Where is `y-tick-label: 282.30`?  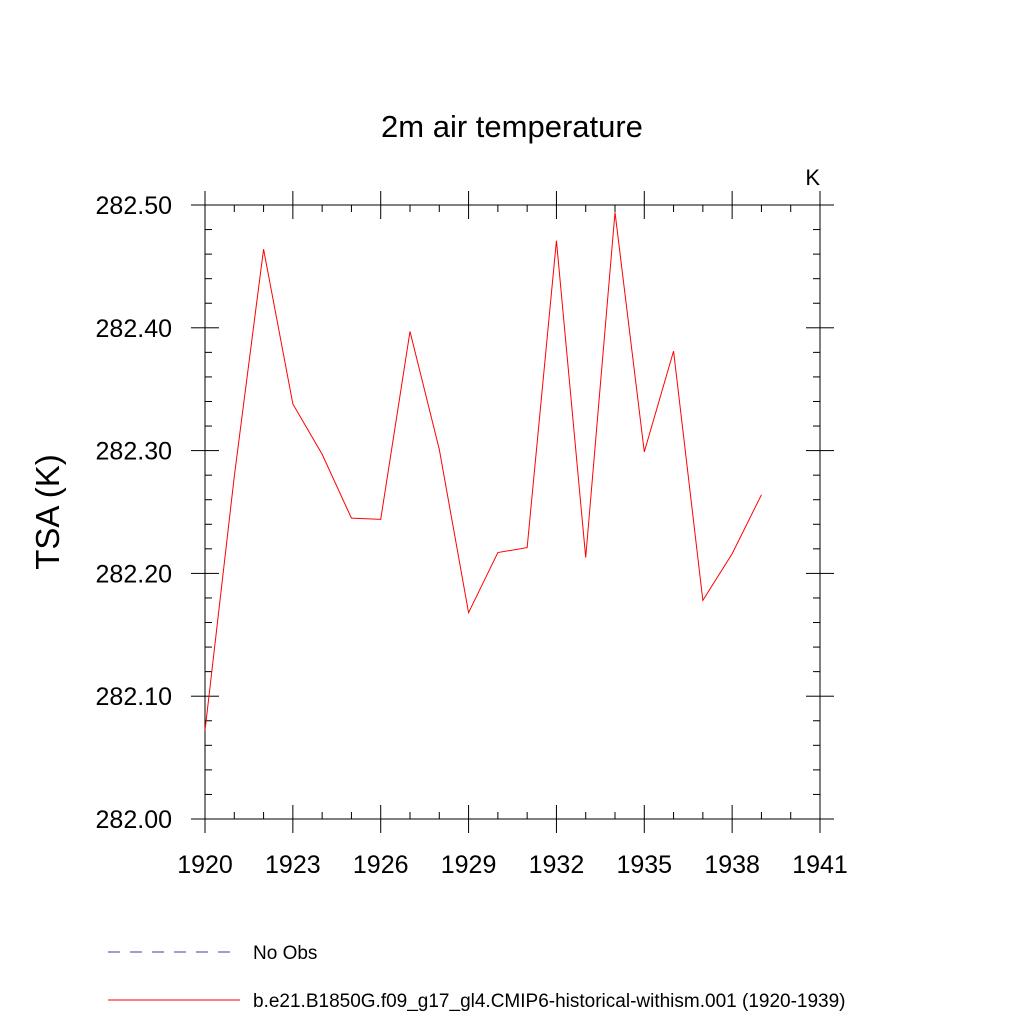
y-tick-label: 282.30 is located at coordinates (134, 452).